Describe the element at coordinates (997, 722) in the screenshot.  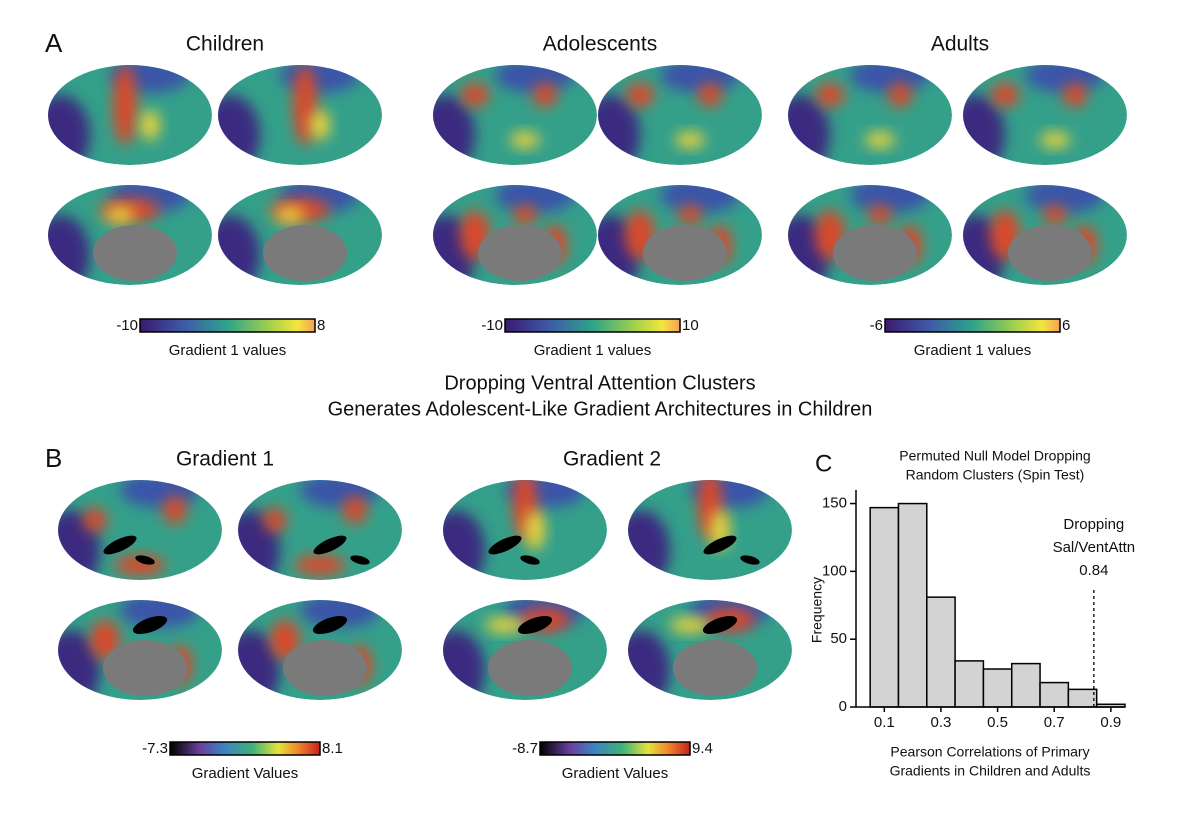
I see `x-tick-label: 0.5` at that location.